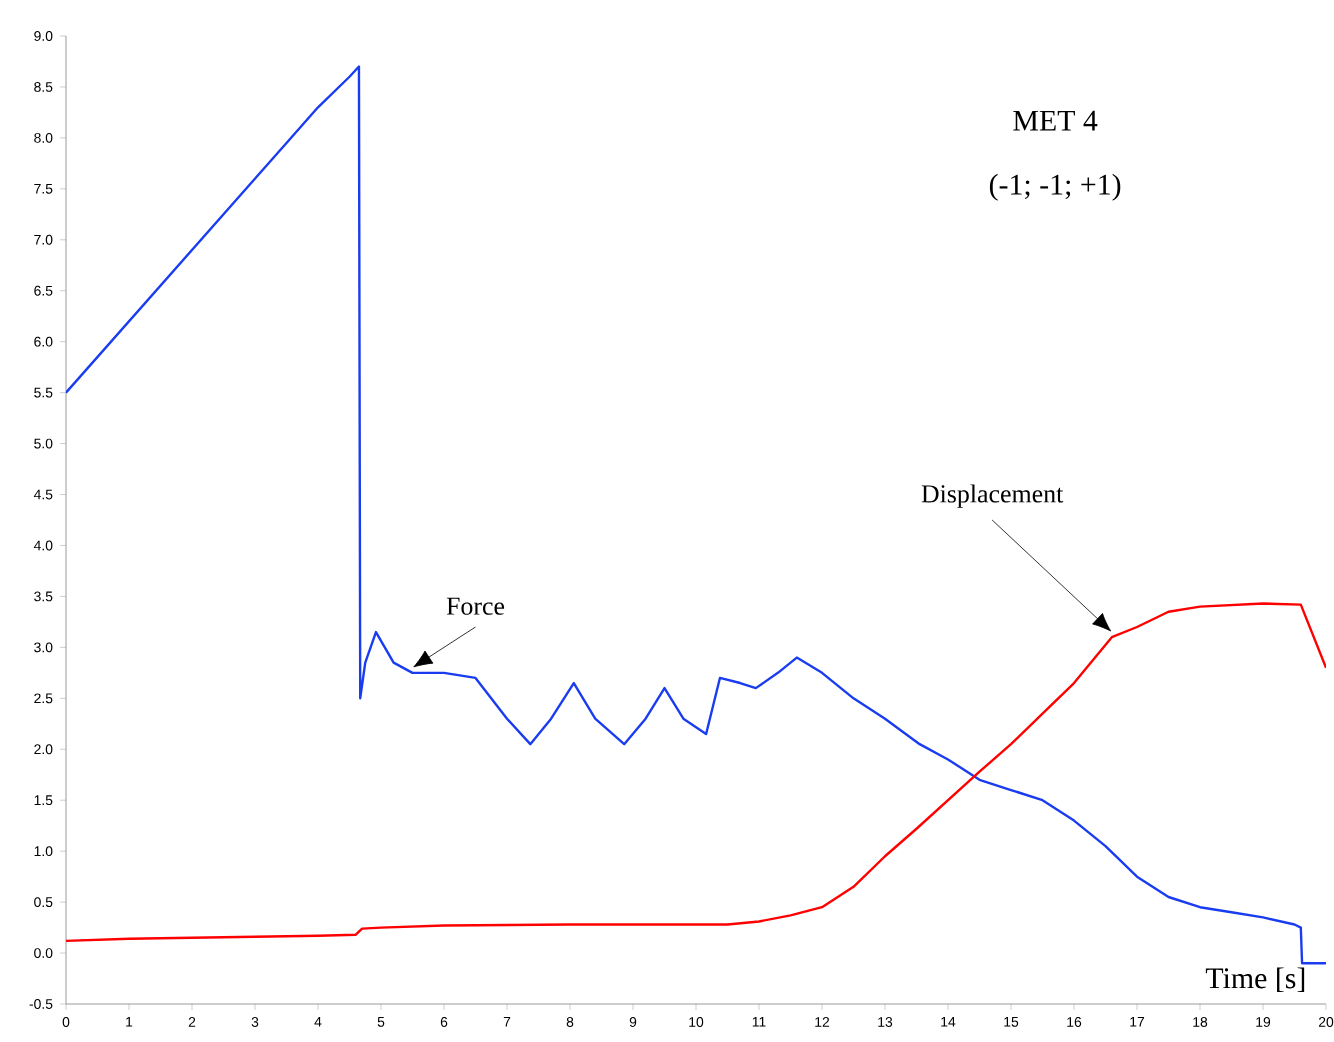 Image resolution: width=1334 pixels, height=1042 pixels. I want to click on x-axis-title: Time [s], so click(1255, 980).